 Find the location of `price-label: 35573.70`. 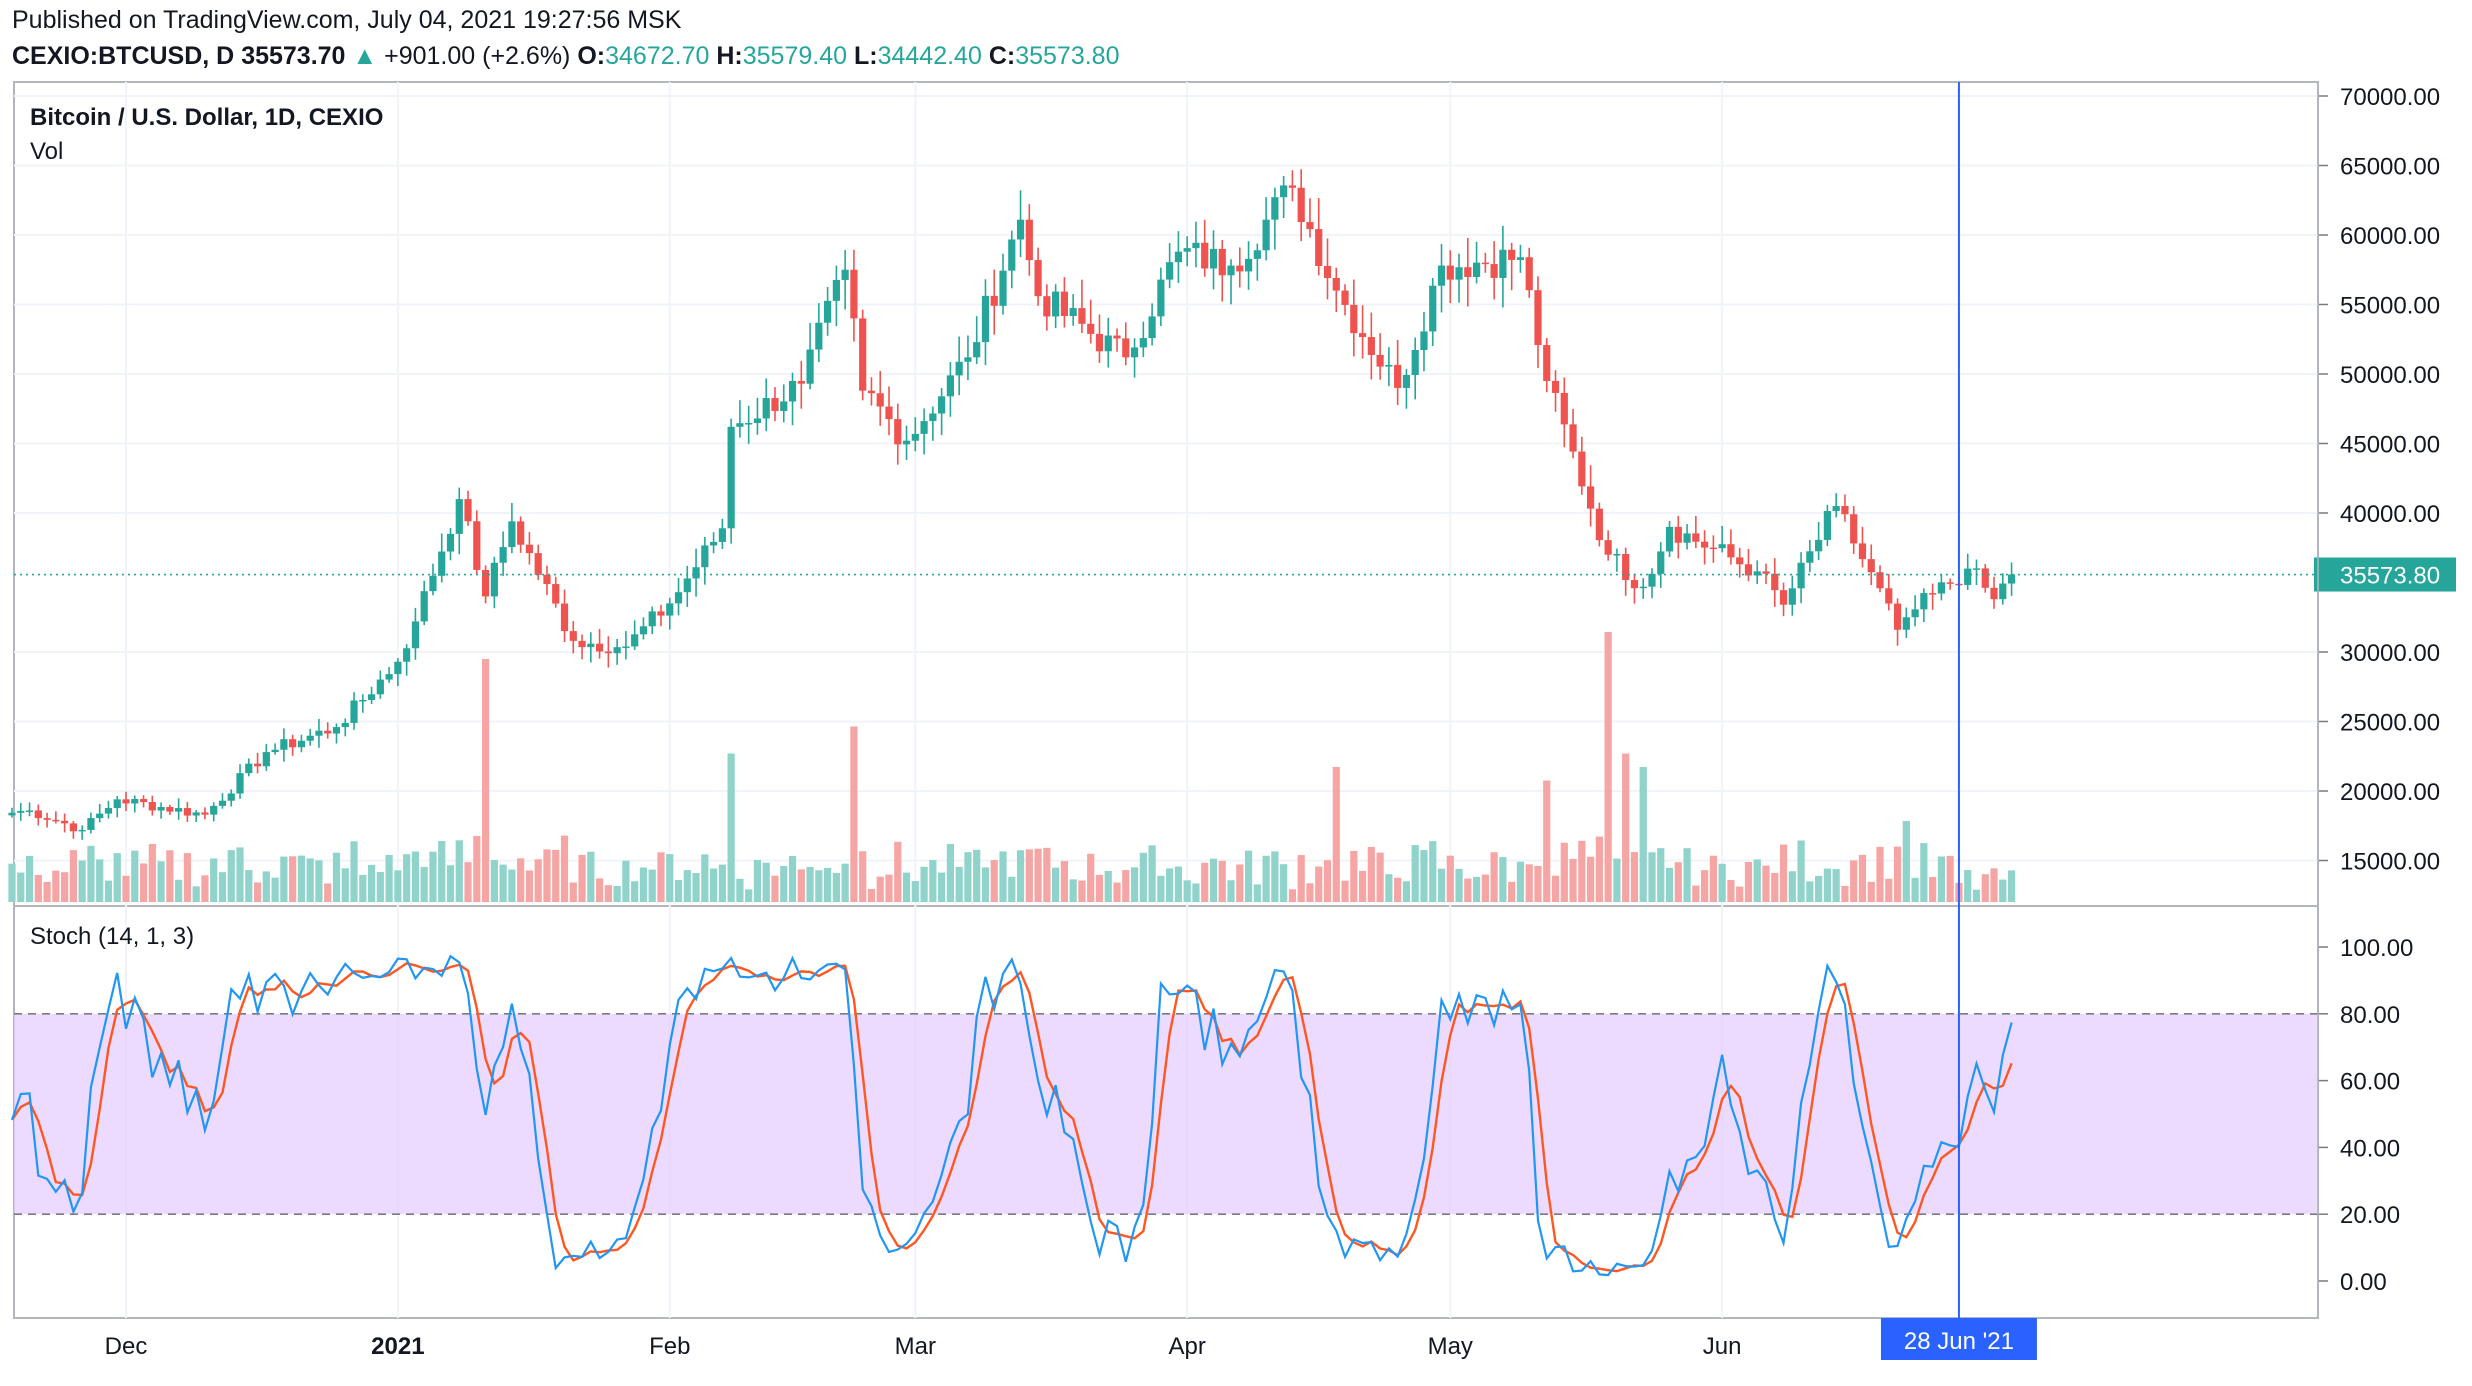

price-label: 35573.70 is located at coordinates (293, 56).